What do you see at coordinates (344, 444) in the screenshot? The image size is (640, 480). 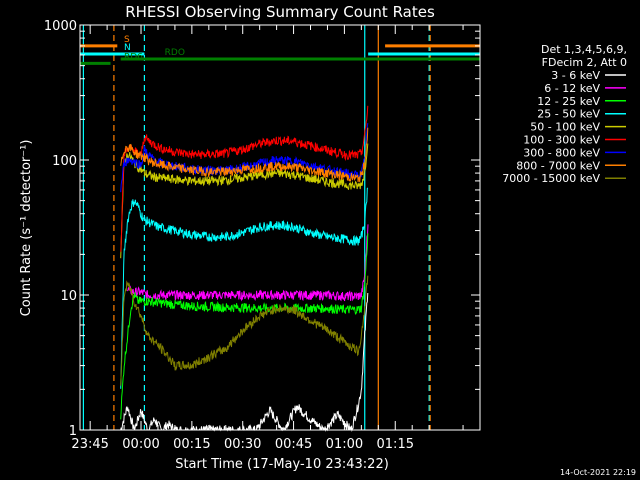 I see `x-tick-label-5: 01:00` at bounding box center [344, 444].